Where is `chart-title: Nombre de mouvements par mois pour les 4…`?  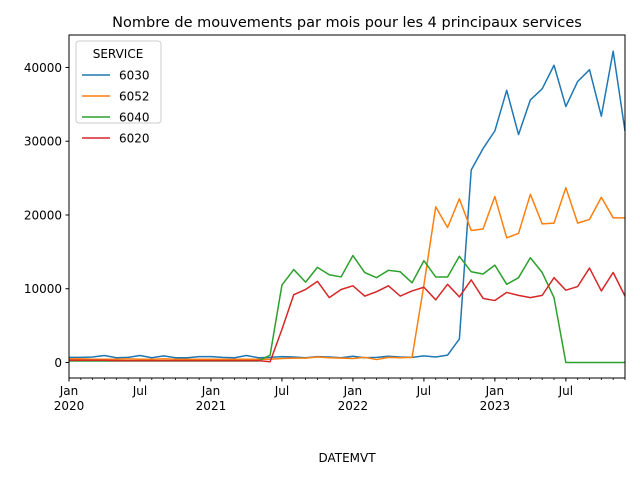 chart-title: Nombre de mouvements par mois pour les 4… is located at coordinates (347, 23).